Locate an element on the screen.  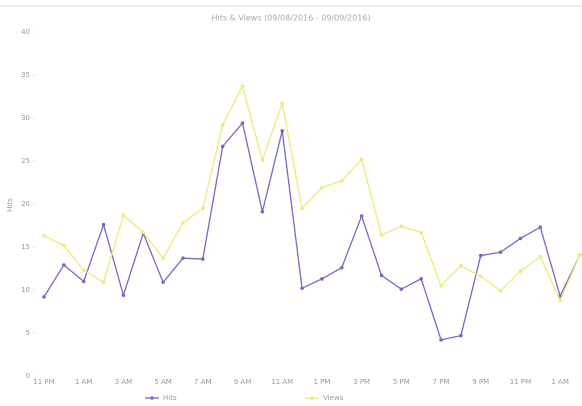
y-tick-label: 20 is located at coordinates (25, 204).